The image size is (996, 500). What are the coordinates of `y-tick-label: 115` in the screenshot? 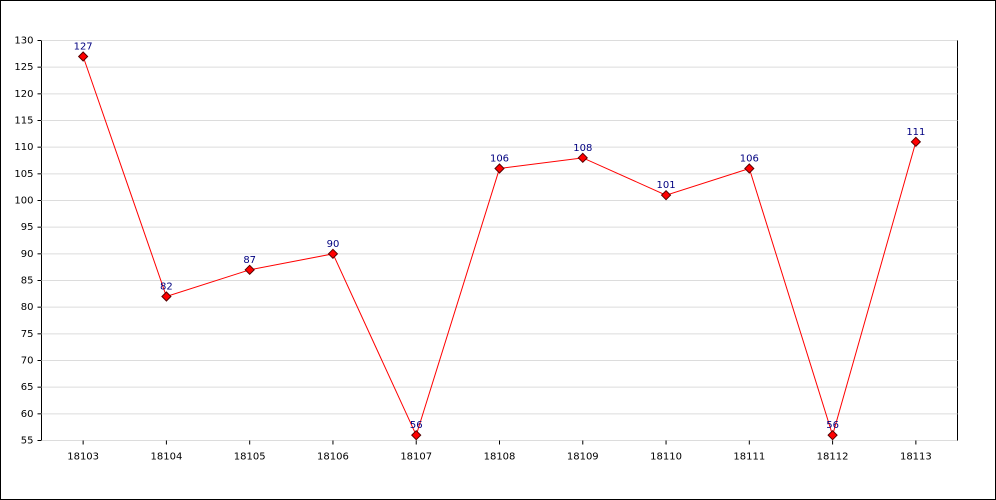 It's located at (23, 121).